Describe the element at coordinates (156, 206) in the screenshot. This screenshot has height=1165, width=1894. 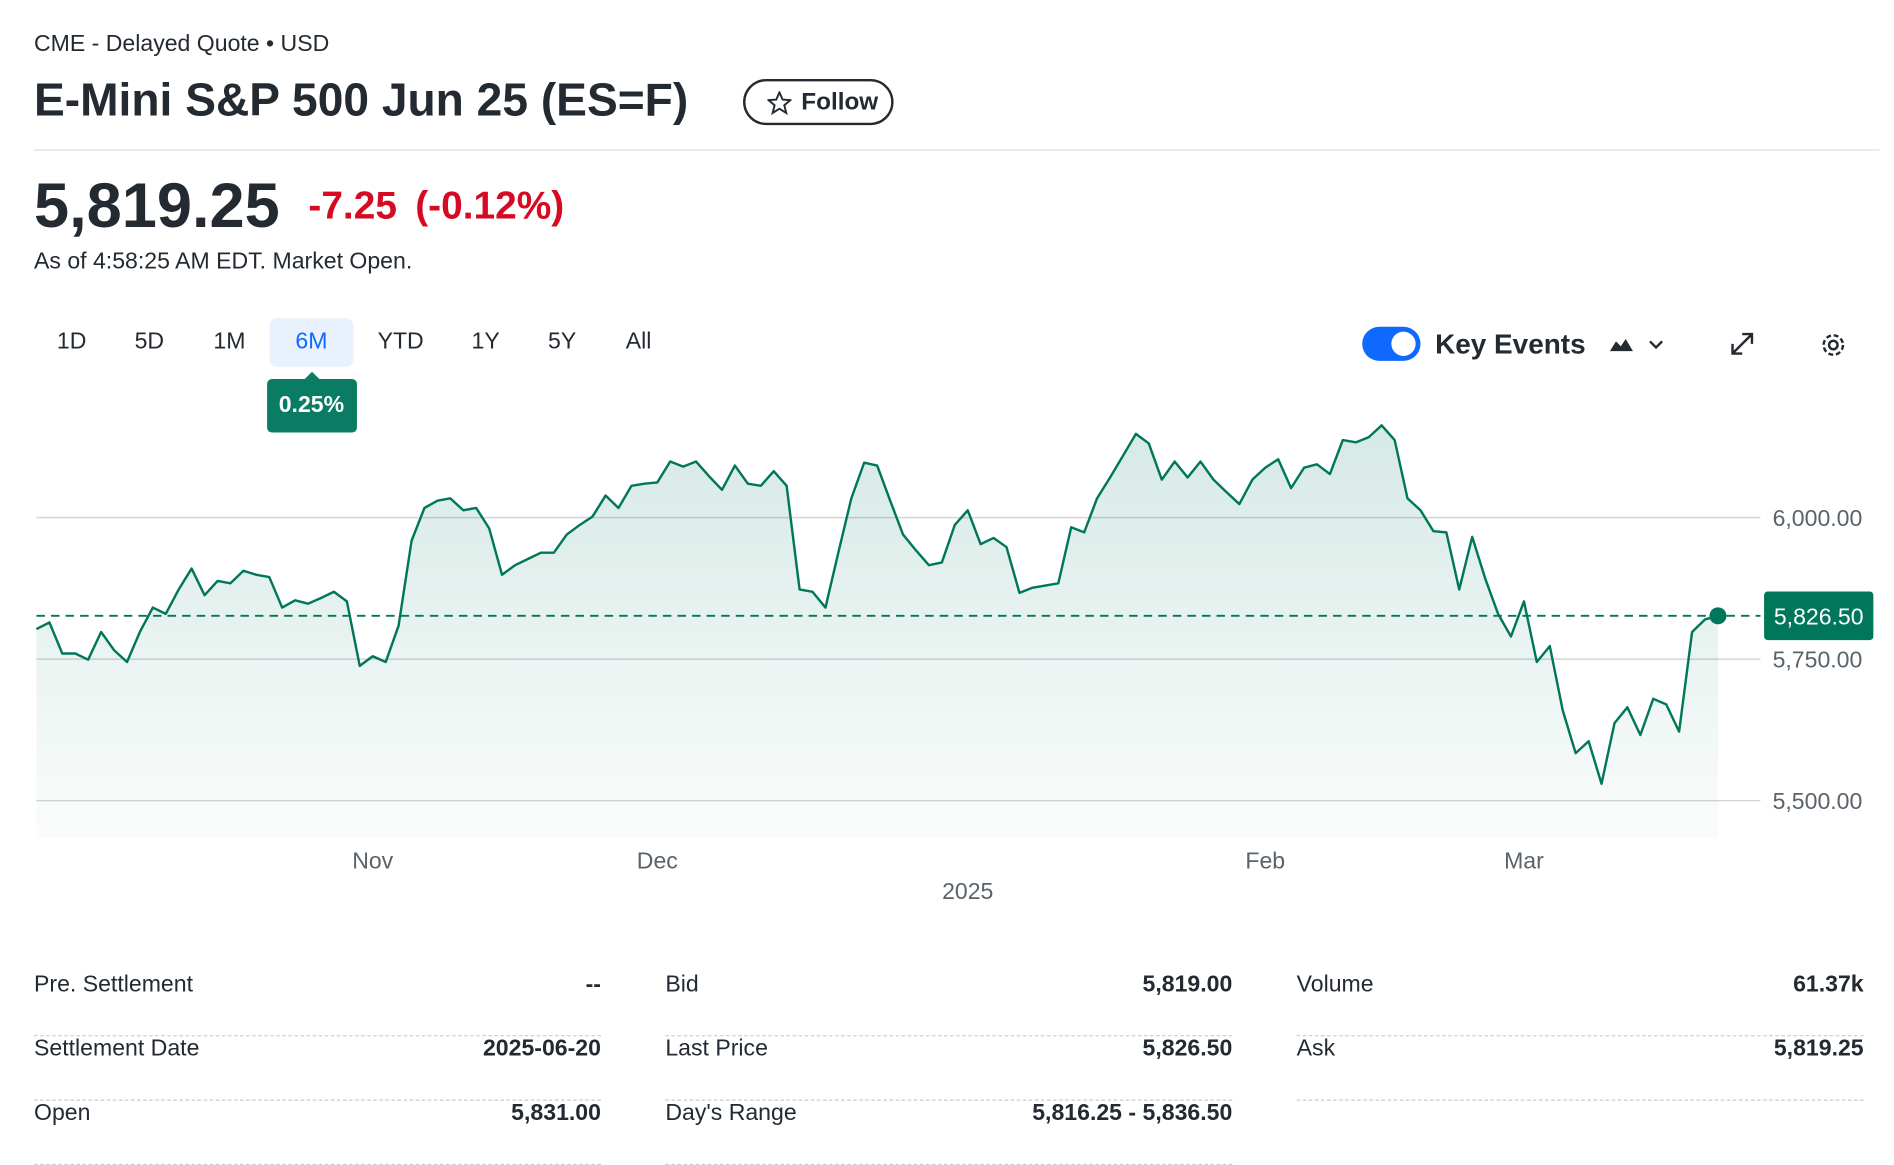
I see `price: 5,819.25` at that location.